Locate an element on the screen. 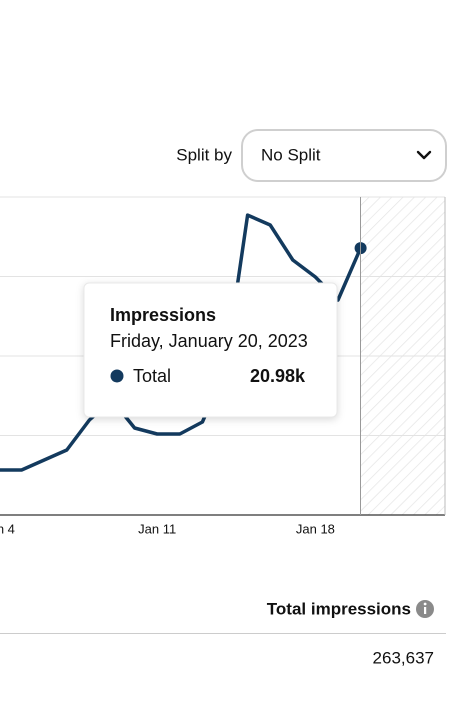 This screenshot has width=474, height=711. info-dot is located at coordinates (425, 604).